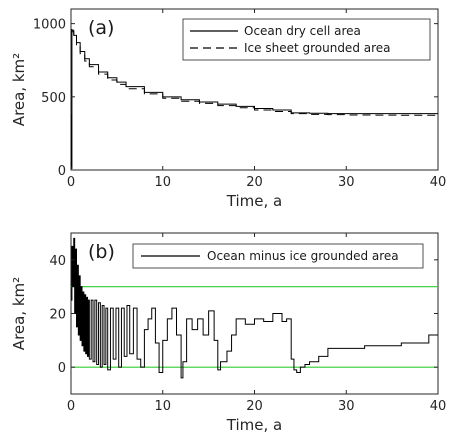 The width and height of the screenshot is (454, 439). What do you see at coordinates (254, 406) in the screenshot?
I see `panel-b-xtick-label-2: 20` at bounding box center [254, 406].